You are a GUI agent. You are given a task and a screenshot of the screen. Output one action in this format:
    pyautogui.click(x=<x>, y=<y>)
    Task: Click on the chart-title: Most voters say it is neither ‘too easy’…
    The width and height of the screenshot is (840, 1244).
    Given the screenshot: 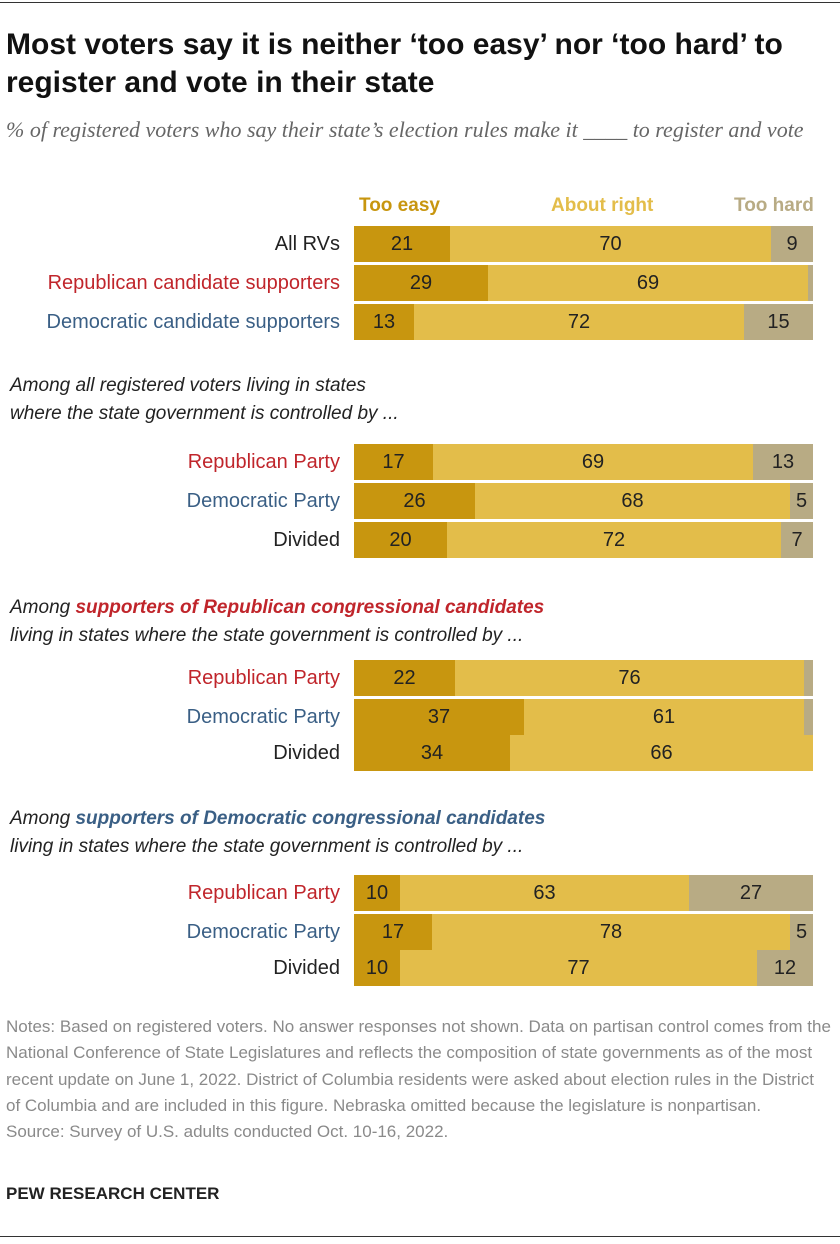 What is the action you would take?
    pyautogui.click(x=394, y=63)
    